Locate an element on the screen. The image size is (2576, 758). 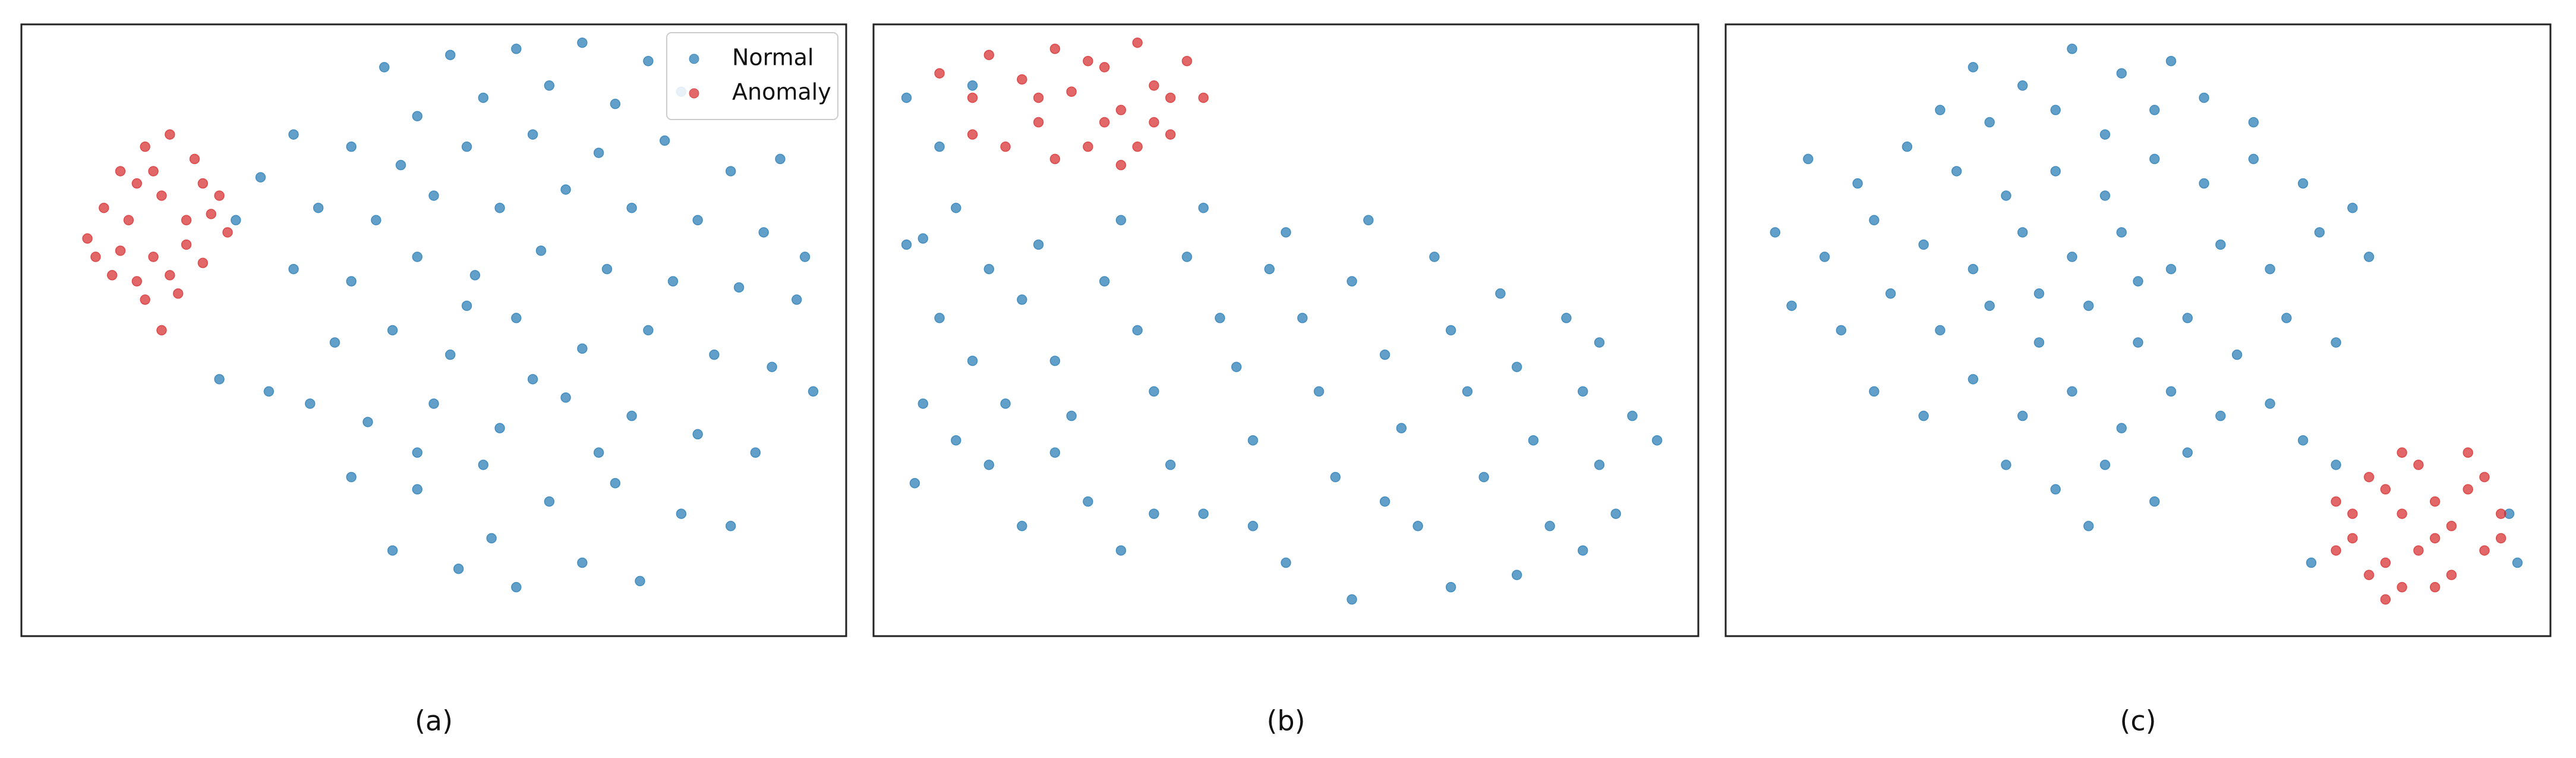
legend-marker is located at coordinates (694, 93).